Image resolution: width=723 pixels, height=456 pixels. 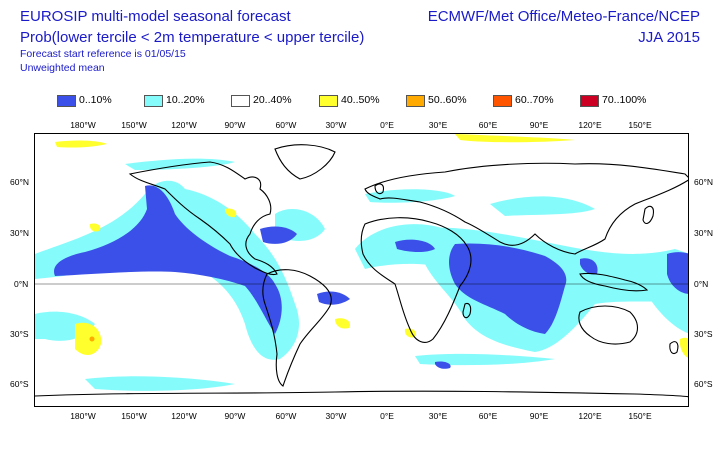 I want to click on legend-label: 0..10%, so click(x=95, y=100).